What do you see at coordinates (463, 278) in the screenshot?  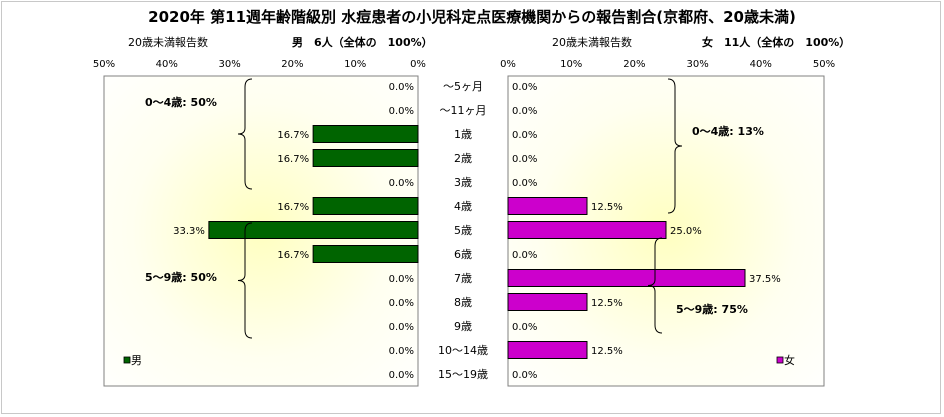 I see `category-label: 7歳` at bounding box center [463, 278].